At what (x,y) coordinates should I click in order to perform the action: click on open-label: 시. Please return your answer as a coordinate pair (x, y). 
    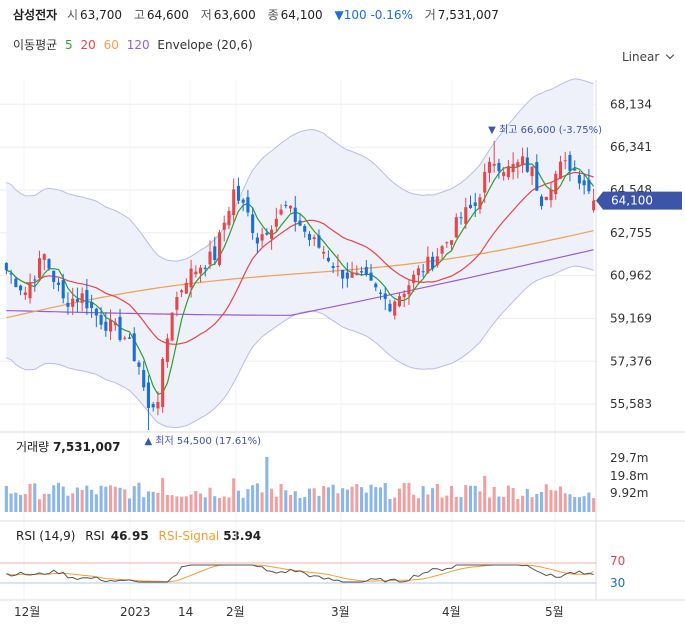
    Looking at the image, I should click on (73, 15).